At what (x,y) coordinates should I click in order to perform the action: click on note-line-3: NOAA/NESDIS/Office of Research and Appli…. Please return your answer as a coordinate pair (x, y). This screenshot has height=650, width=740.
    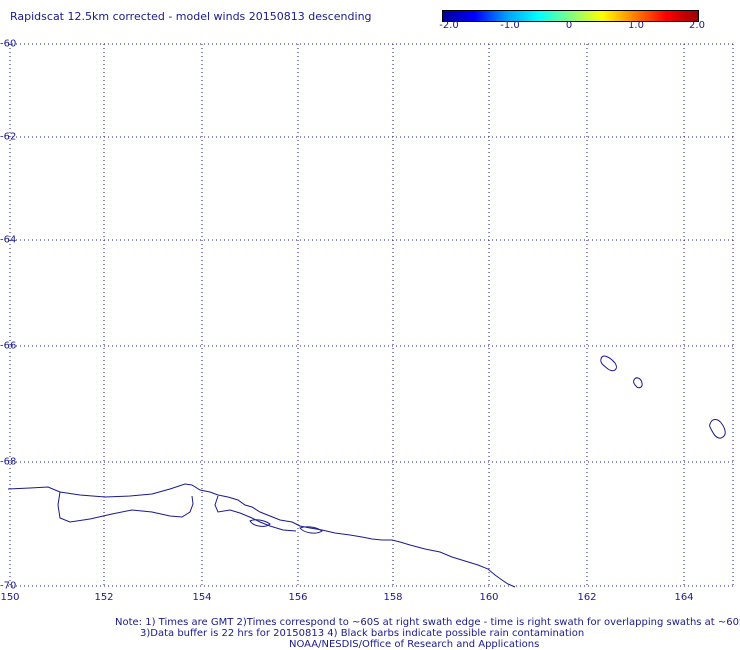
    Looking at the image, I should click on (414, 644).